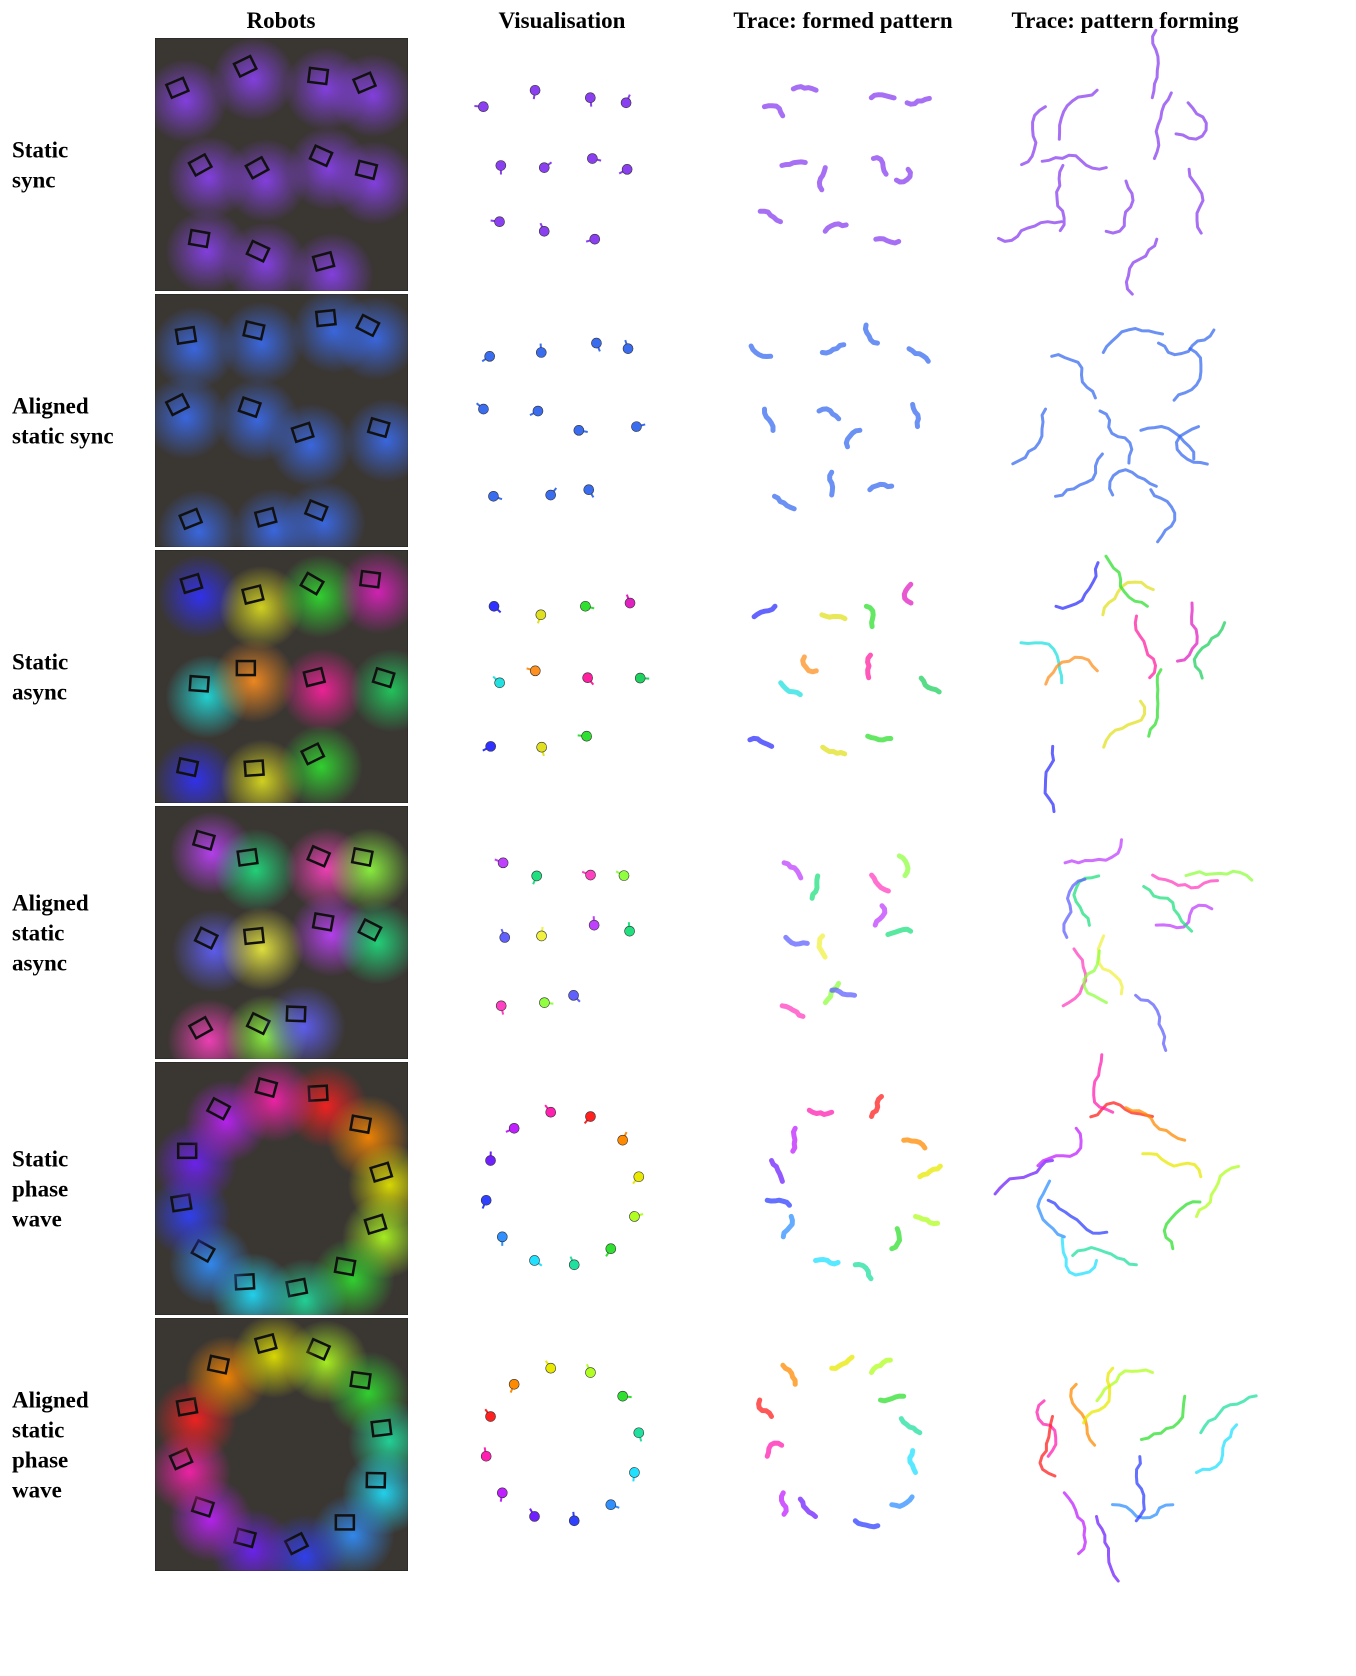  I want to click on row-label: Static, so click(40, 662).